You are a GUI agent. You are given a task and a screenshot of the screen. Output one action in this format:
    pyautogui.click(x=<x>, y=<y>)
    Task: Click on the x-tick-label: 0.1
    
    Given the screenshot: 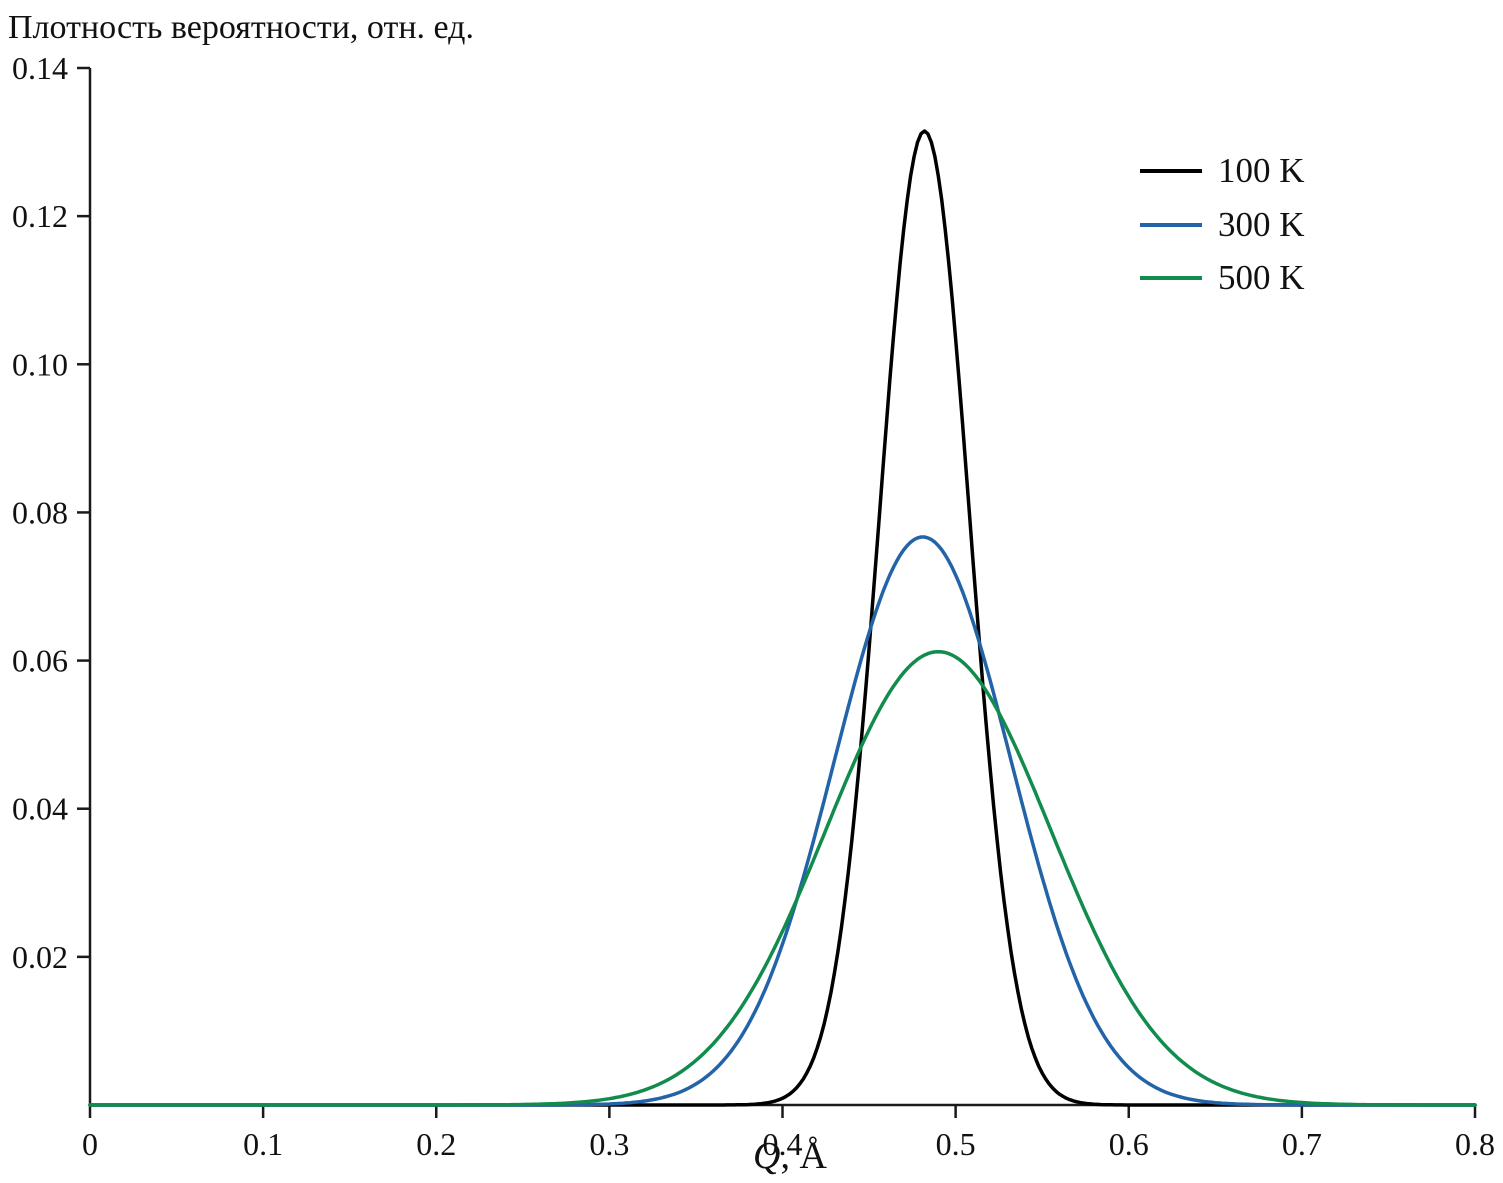 What is the action you would take?
    pyautogui.click(x=263, y=1144)
    